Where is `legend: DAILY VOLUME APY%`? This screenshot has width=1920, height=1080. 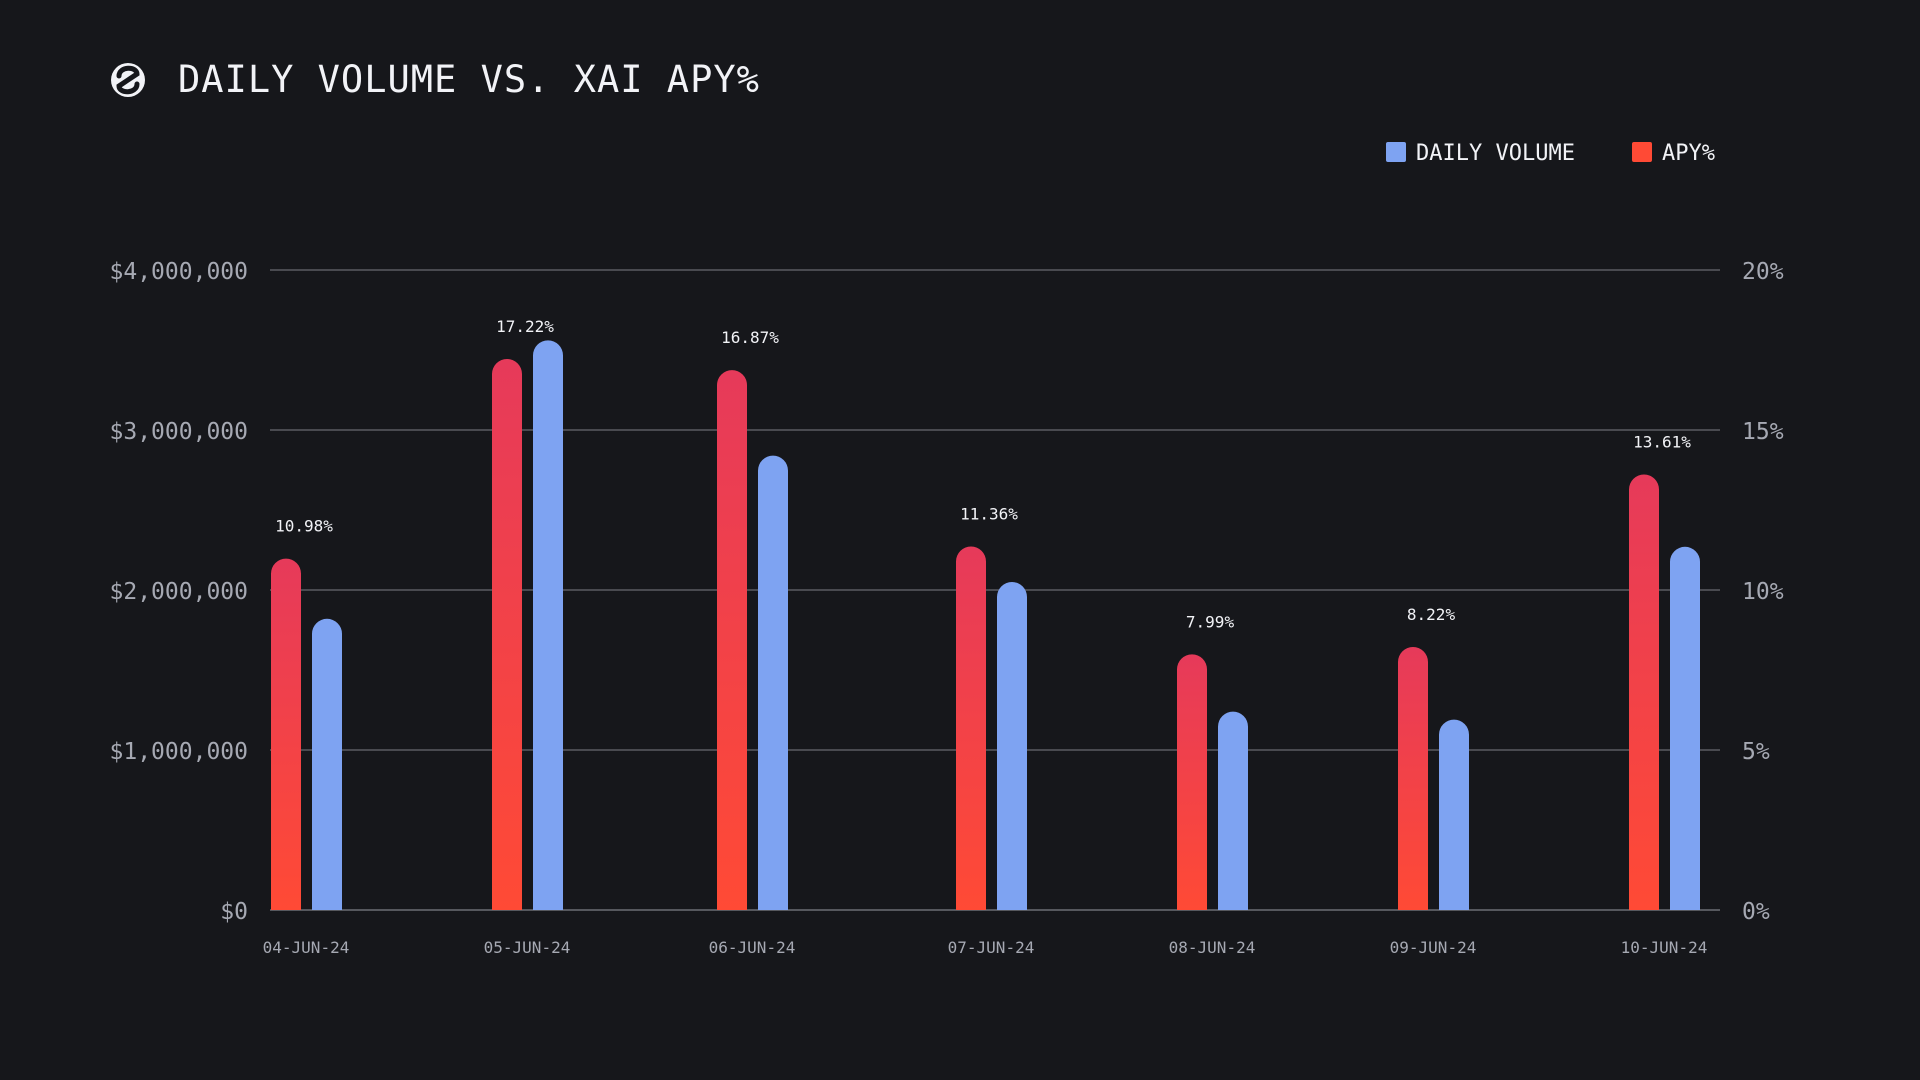
legend: DAILY VOLUME APY% is located at coordinates (1550, 153).